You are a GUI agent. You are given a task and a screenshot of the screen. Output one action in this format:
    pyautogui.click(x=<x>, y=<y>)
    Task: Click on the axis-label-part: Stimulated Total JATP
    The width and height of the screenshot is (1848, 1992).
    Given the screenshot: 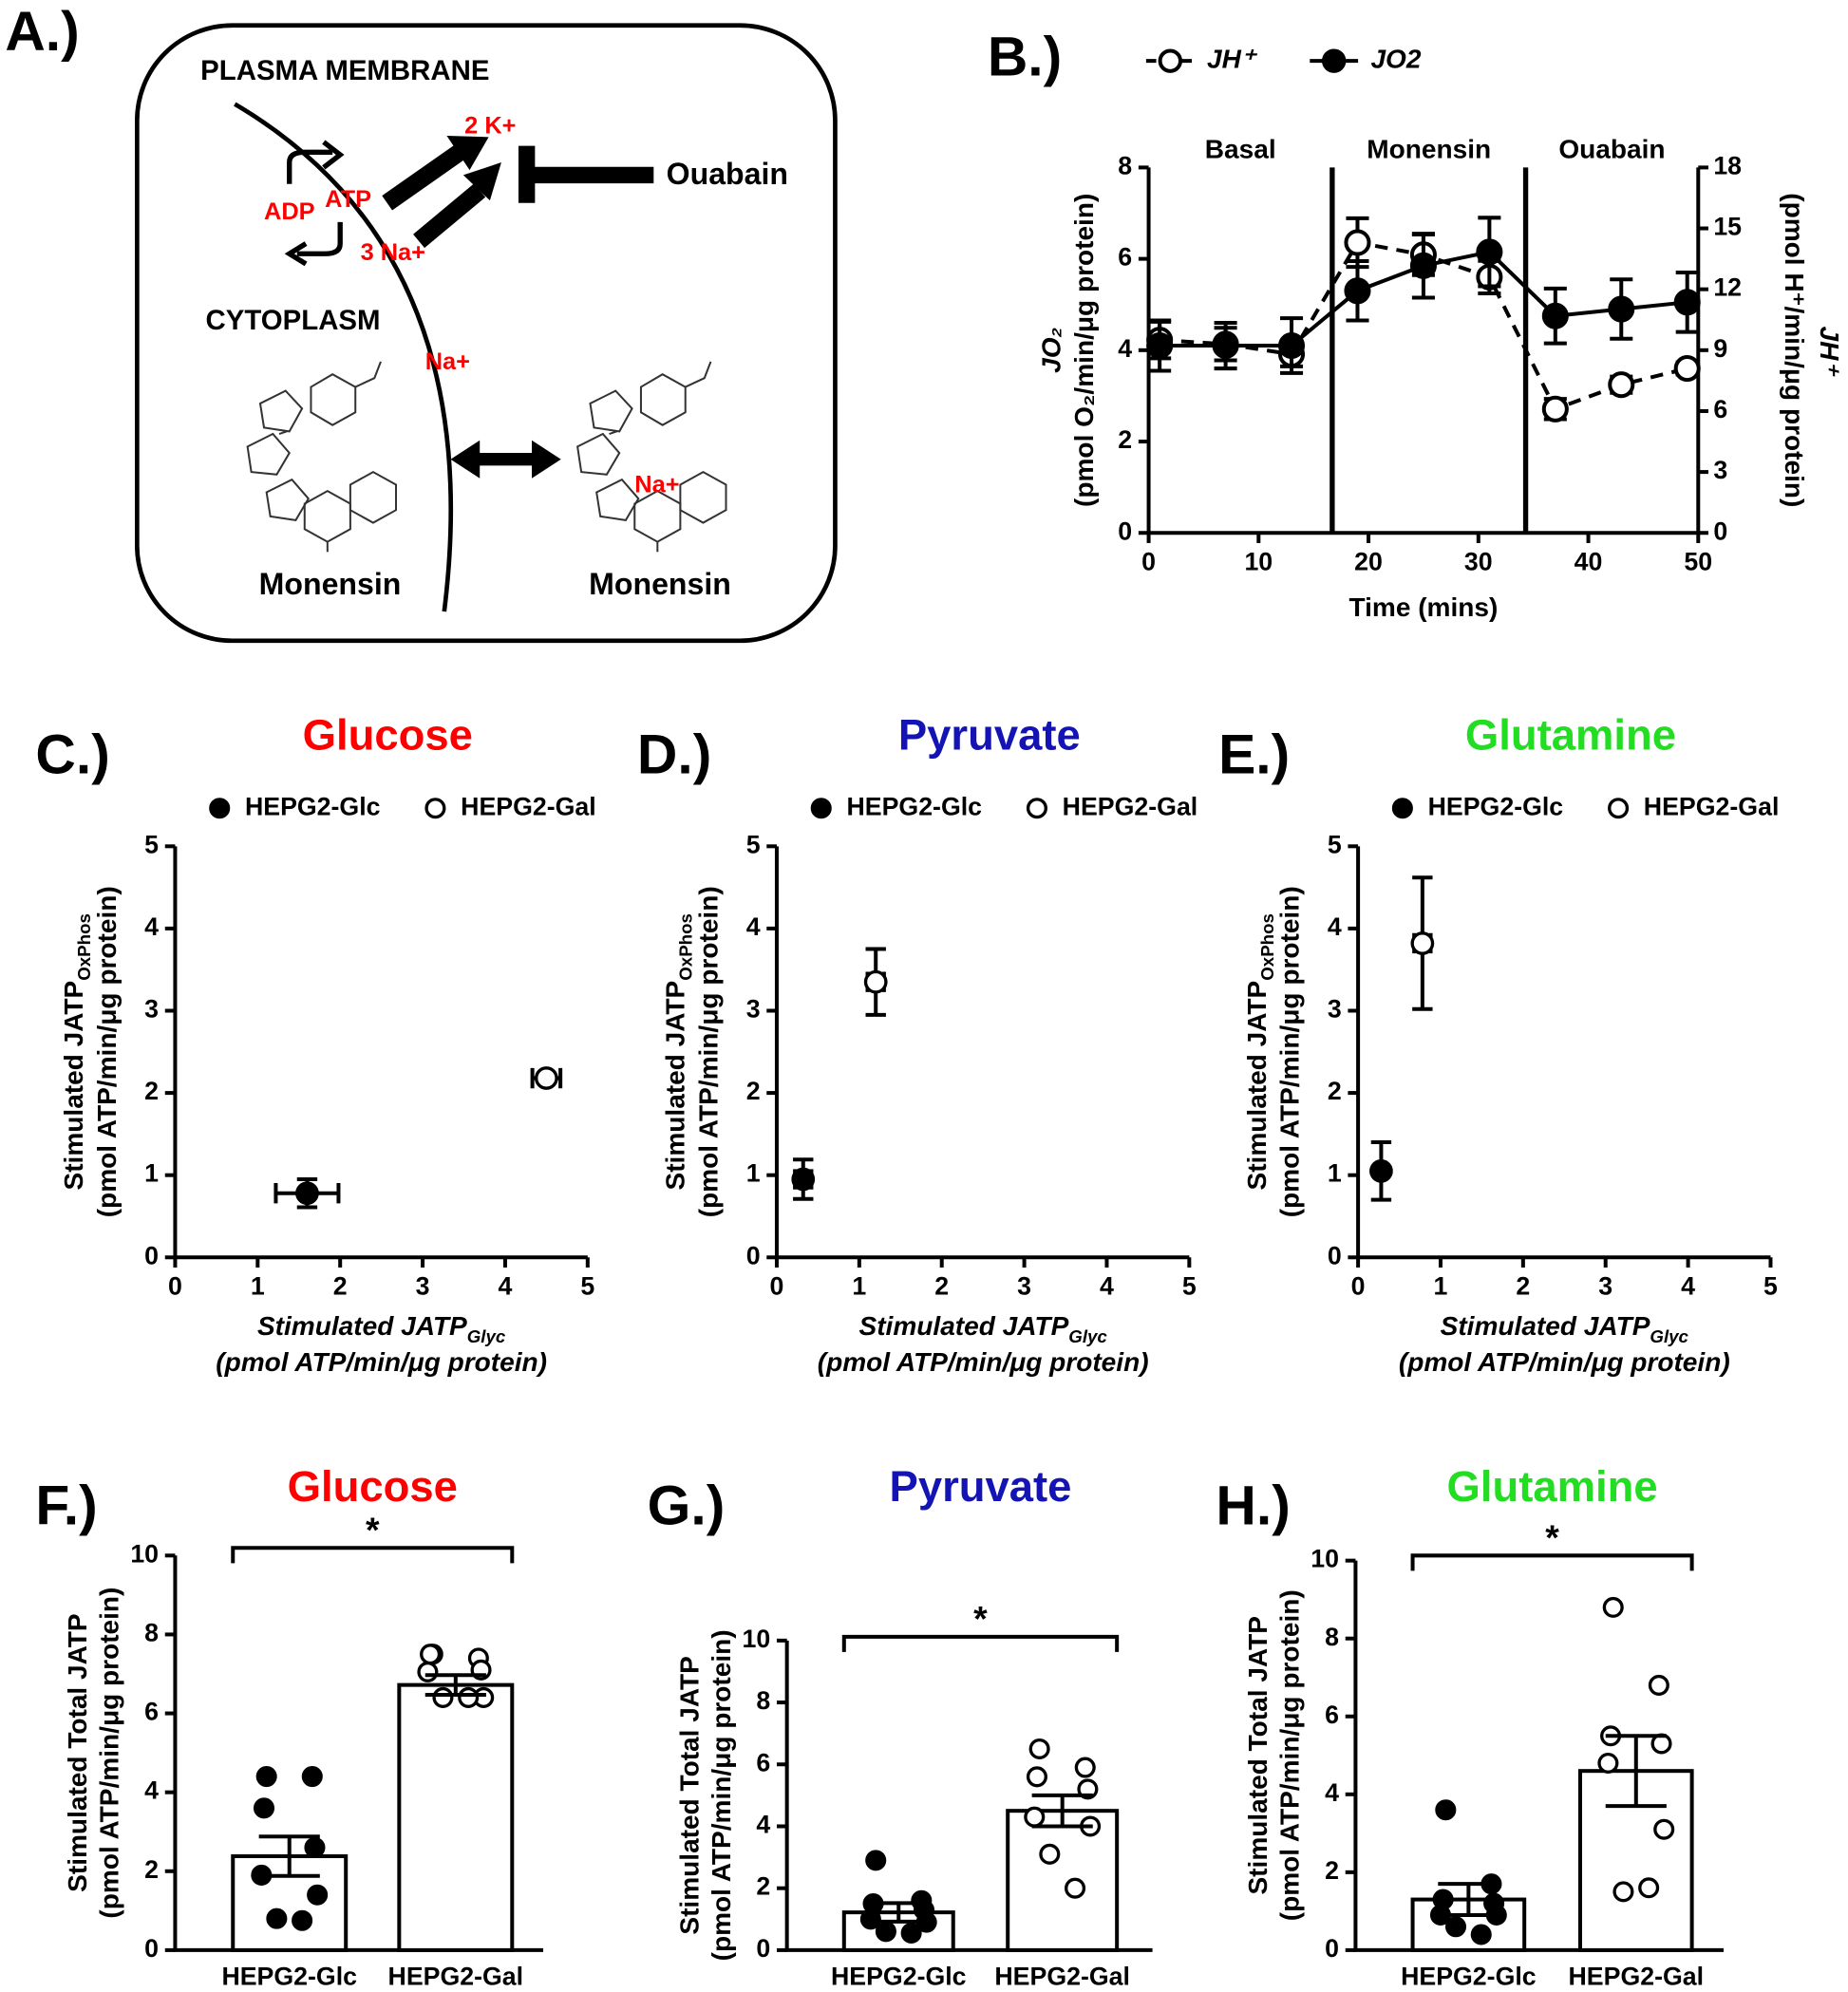 What is the action you would take?
    pyautogui.click(x=1258, y=1755)
    